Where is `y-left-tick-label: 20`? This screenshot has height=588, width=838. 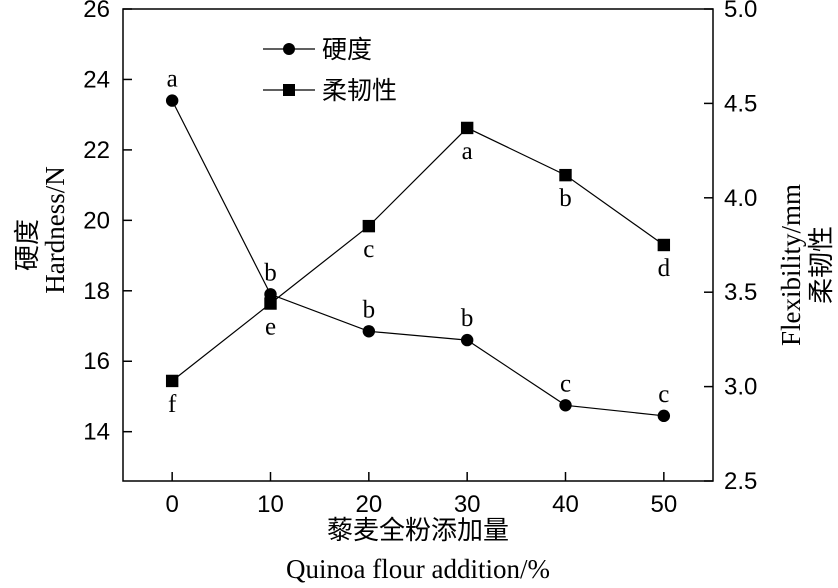
y-left-tick-label: 20 is located at coordinates (96, 220).